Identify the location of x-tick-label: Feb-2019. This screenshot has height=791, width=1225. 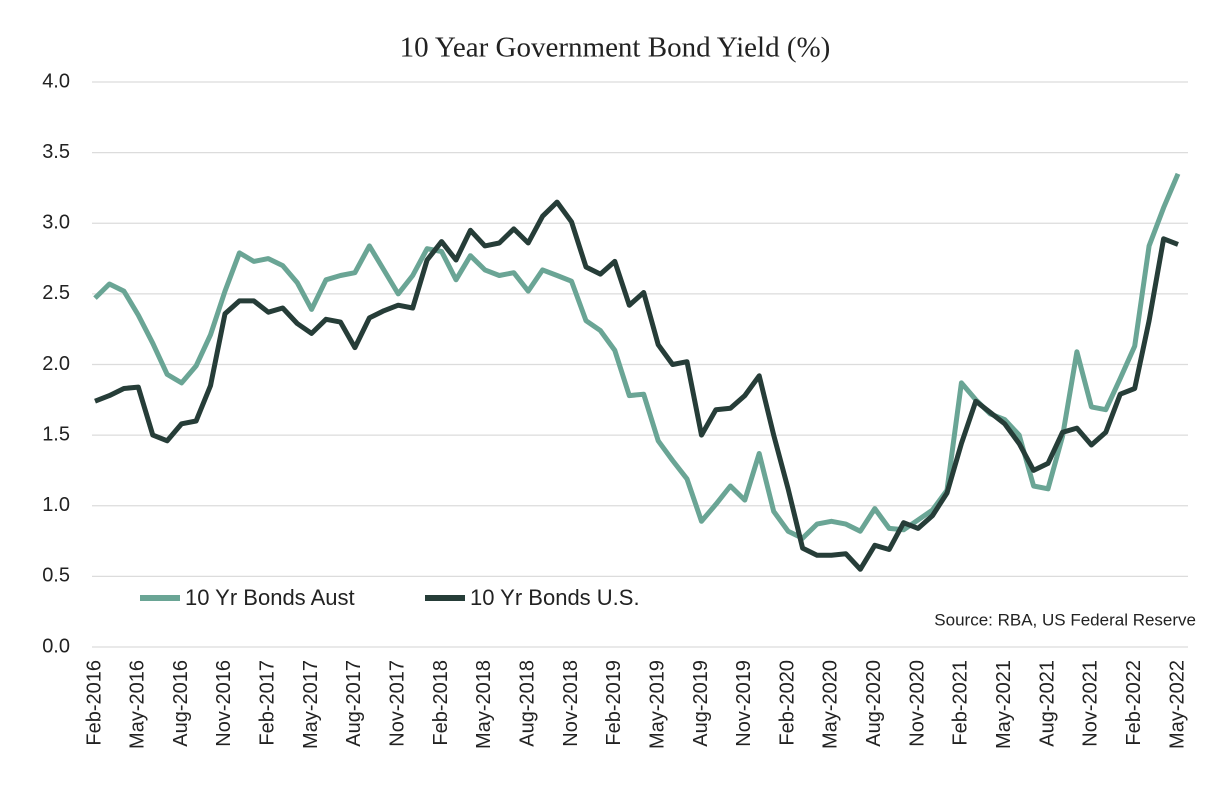
(614, 703).